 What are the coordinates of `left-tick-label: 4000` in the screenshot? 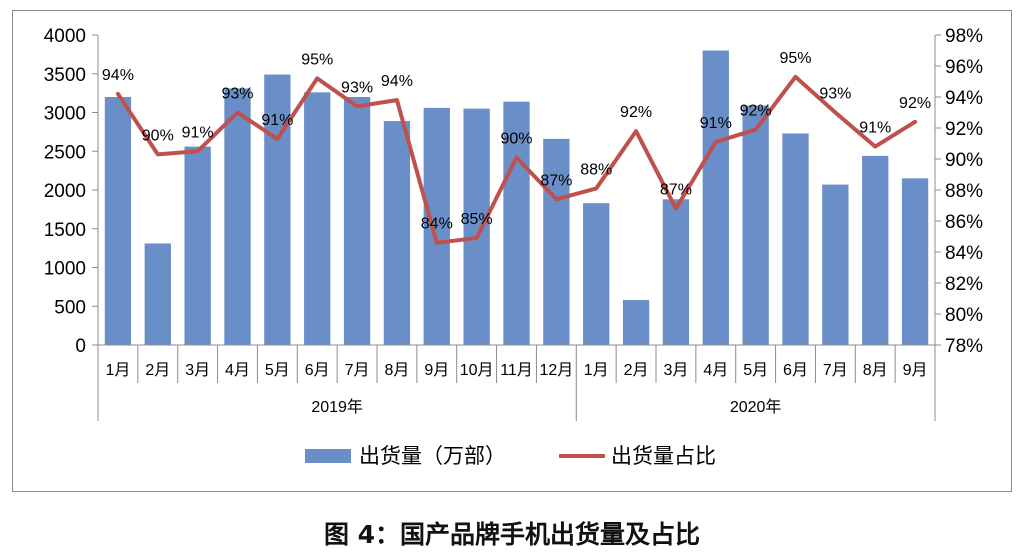 It's located at (65, 36).